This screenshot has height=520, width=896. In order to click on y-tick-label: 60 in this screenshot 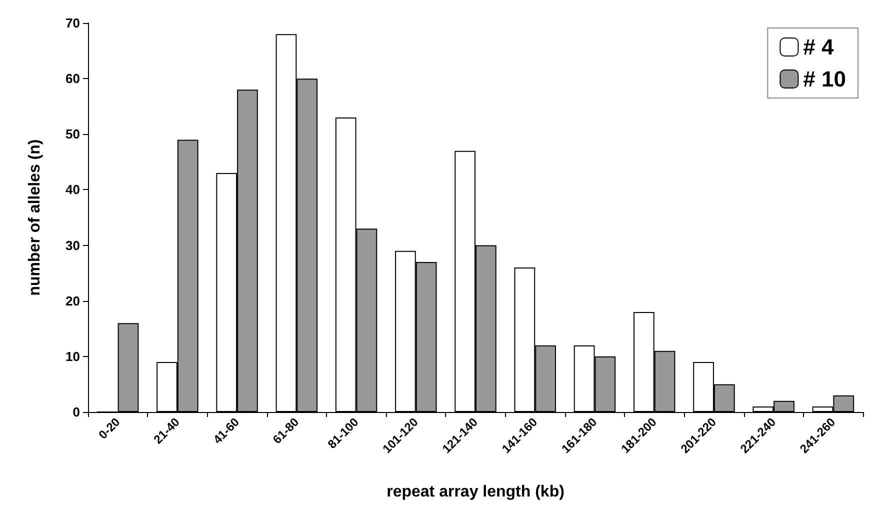, I will do `click(73, 78)`.